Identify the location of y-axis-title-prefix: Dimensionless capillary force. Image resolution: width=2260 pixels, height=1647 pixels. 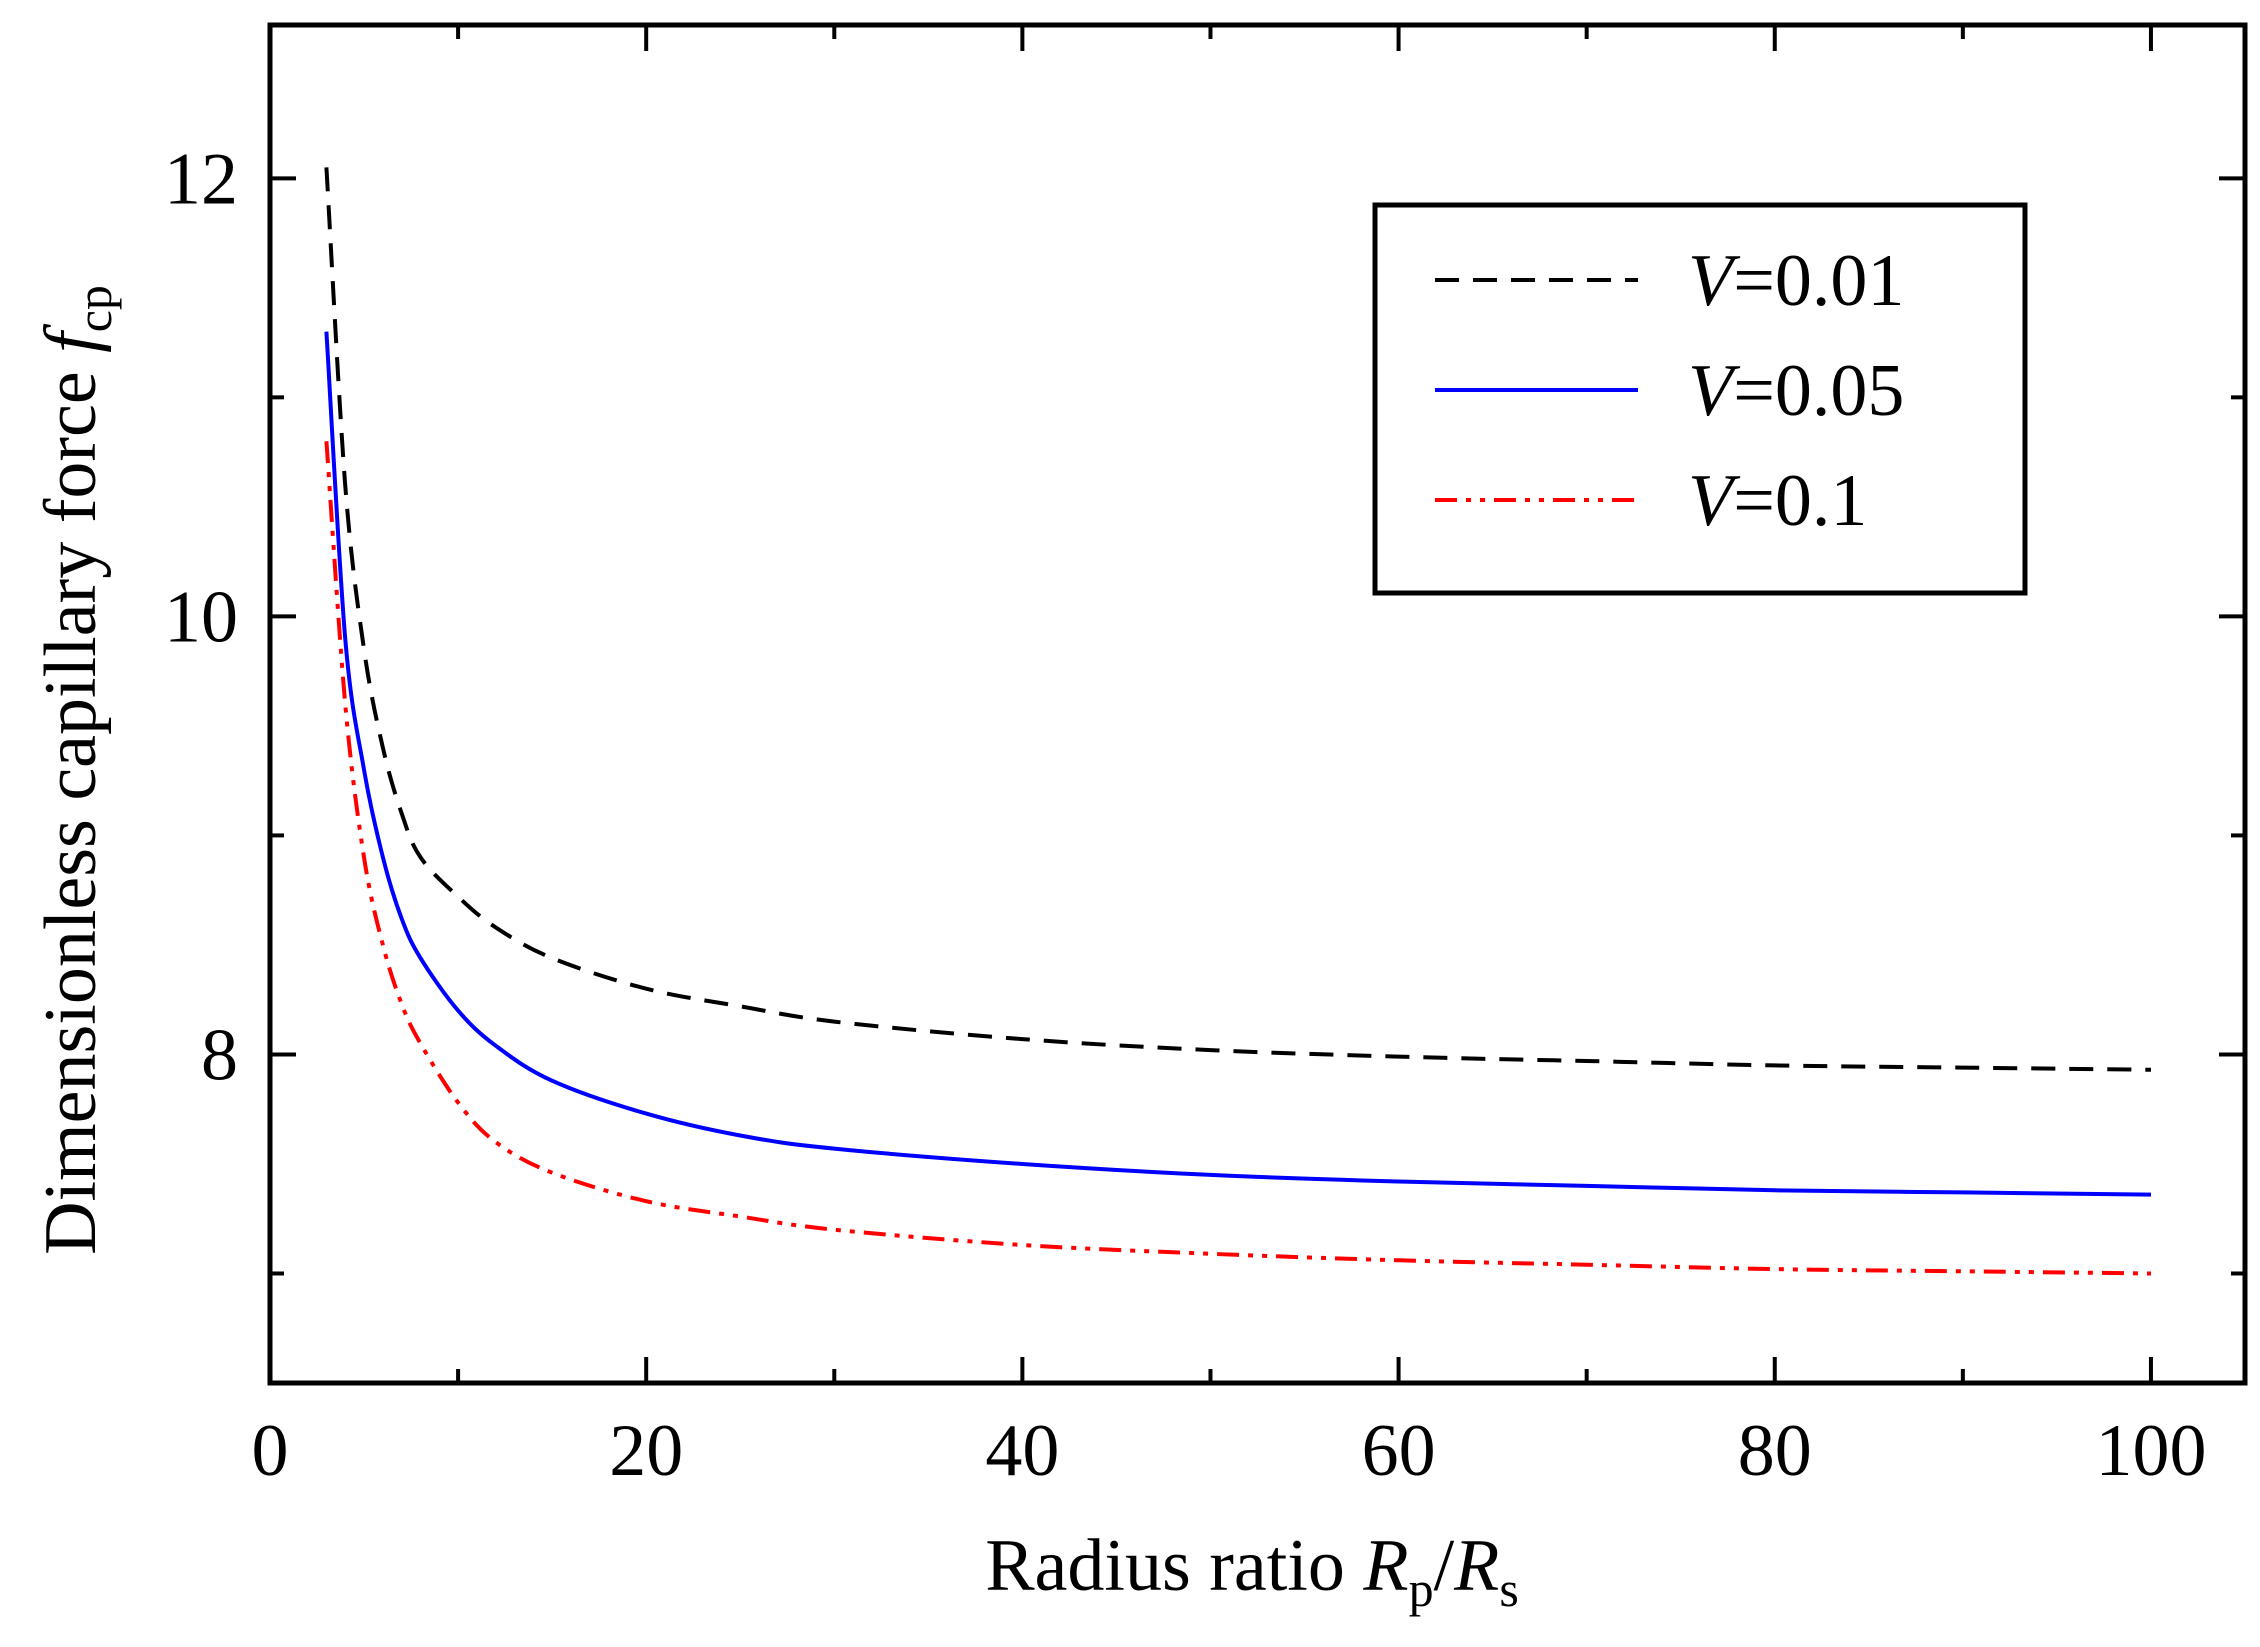
(71, 804).